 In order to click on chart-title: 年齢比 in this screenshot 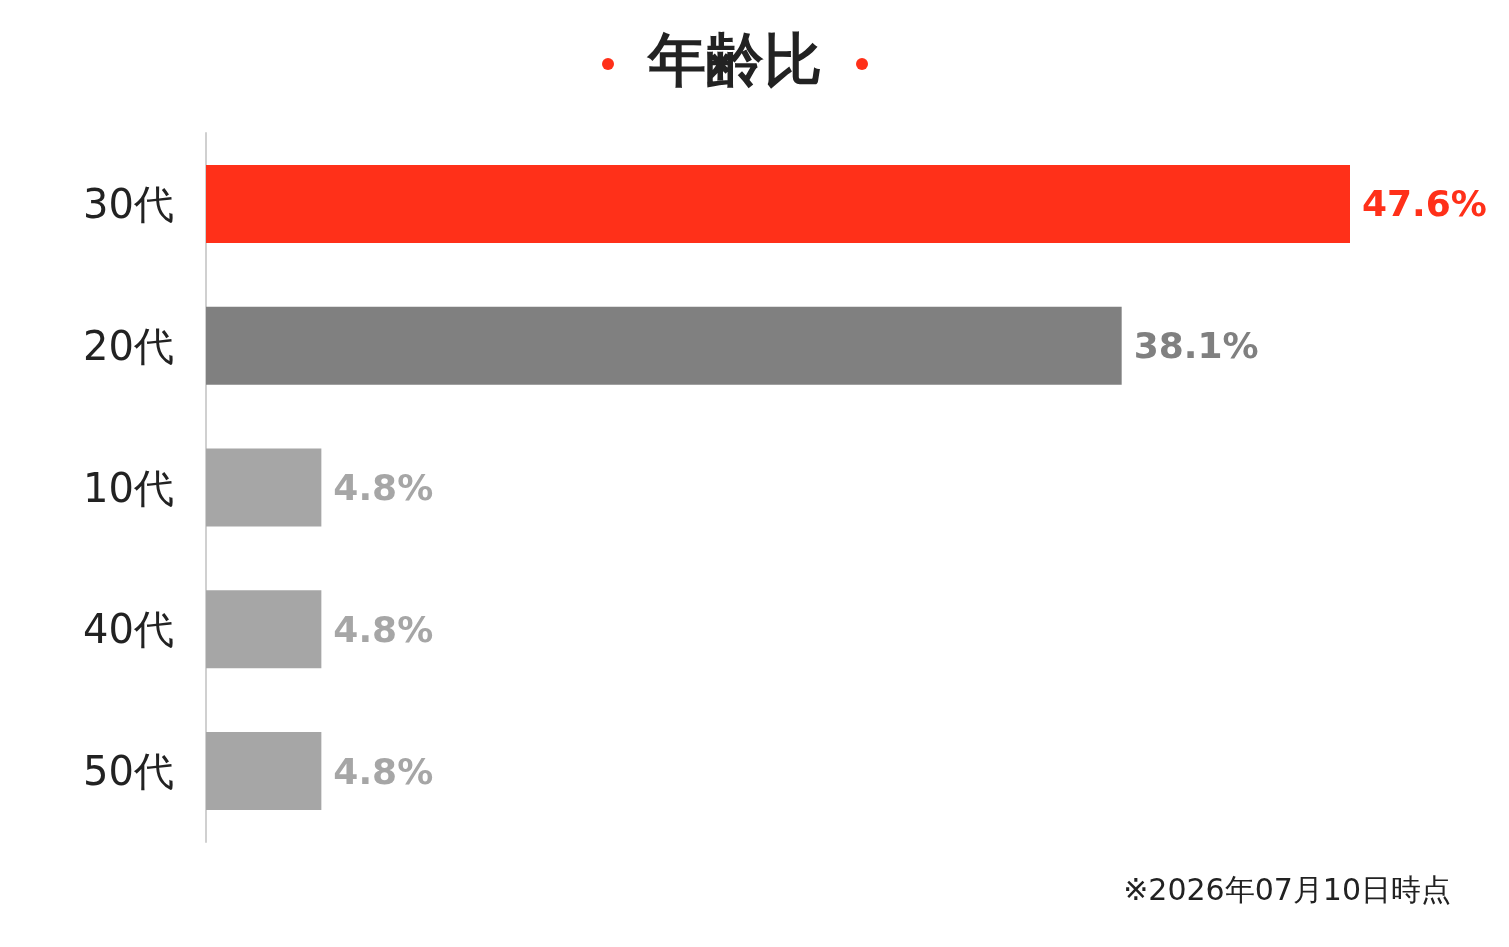, I will do `click(734, 60)`.